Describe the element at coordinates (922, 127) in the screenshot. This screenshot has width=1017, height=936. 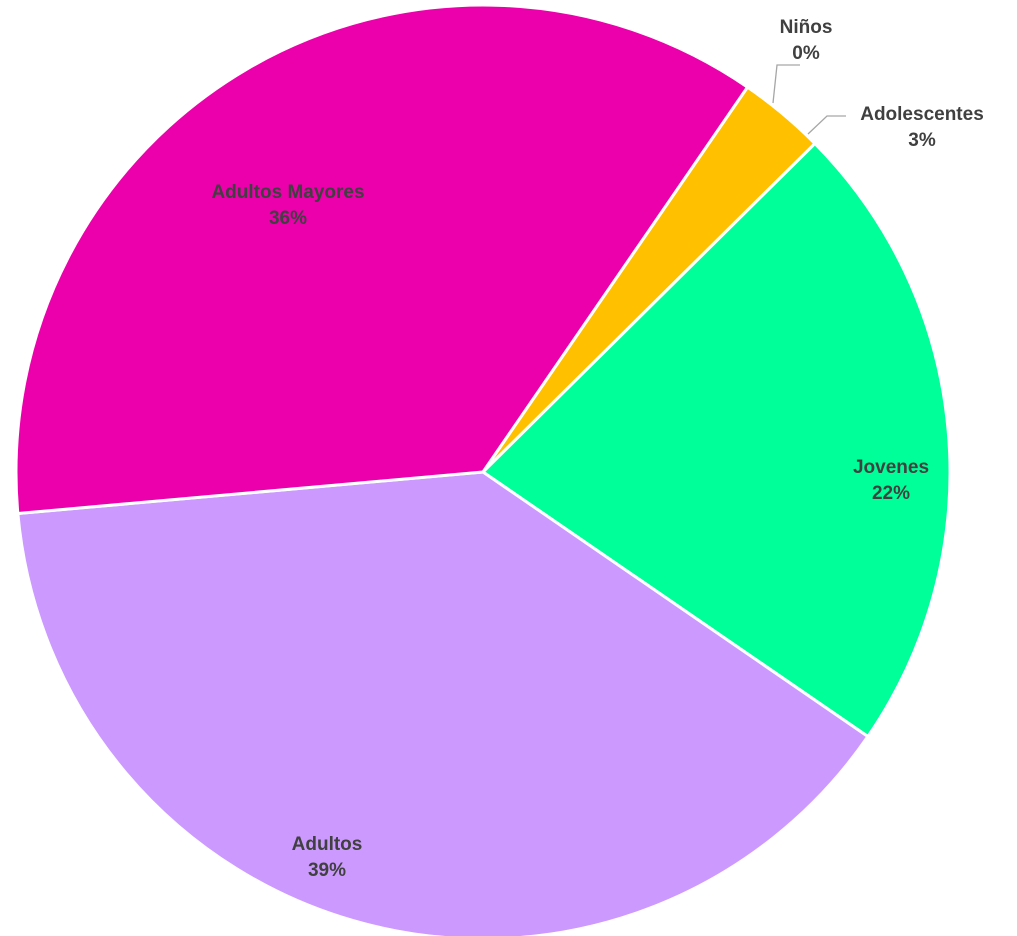
I see `slice-label-adolescentes: Adolescentes 3%` at that location.